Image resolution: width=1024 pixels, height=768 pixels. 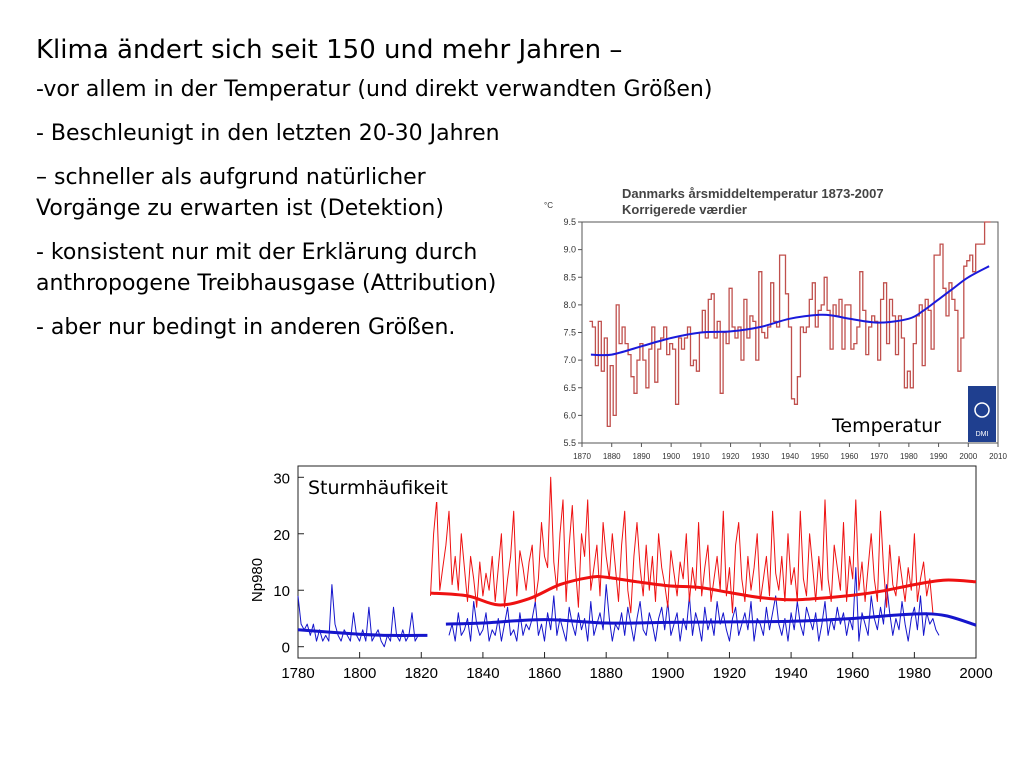 I want to click on x-tick-label: 1930, so click(x=760, y=456).